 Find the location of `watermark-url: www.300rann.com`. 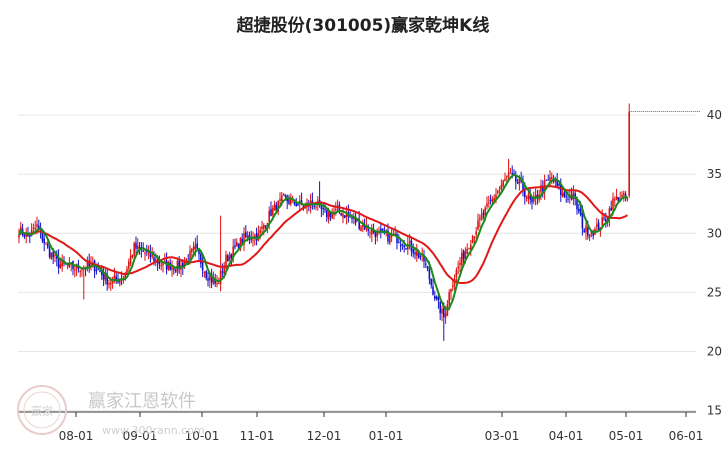

watermark-url: www.300rann.com is located at coordinates (153, 430).